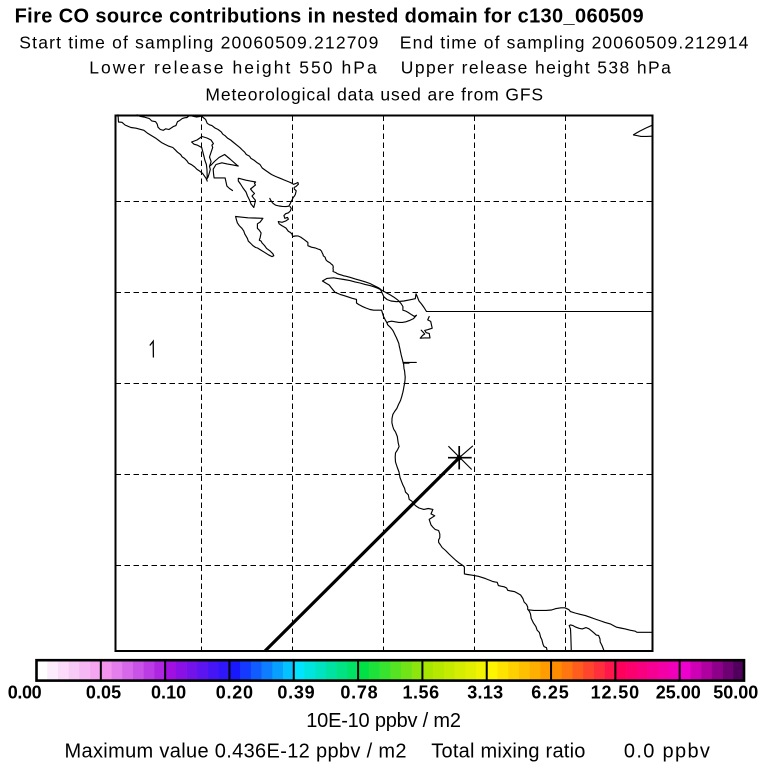  I want to click on svg-text: Upper release height 538 hPa, so click(536, 68).